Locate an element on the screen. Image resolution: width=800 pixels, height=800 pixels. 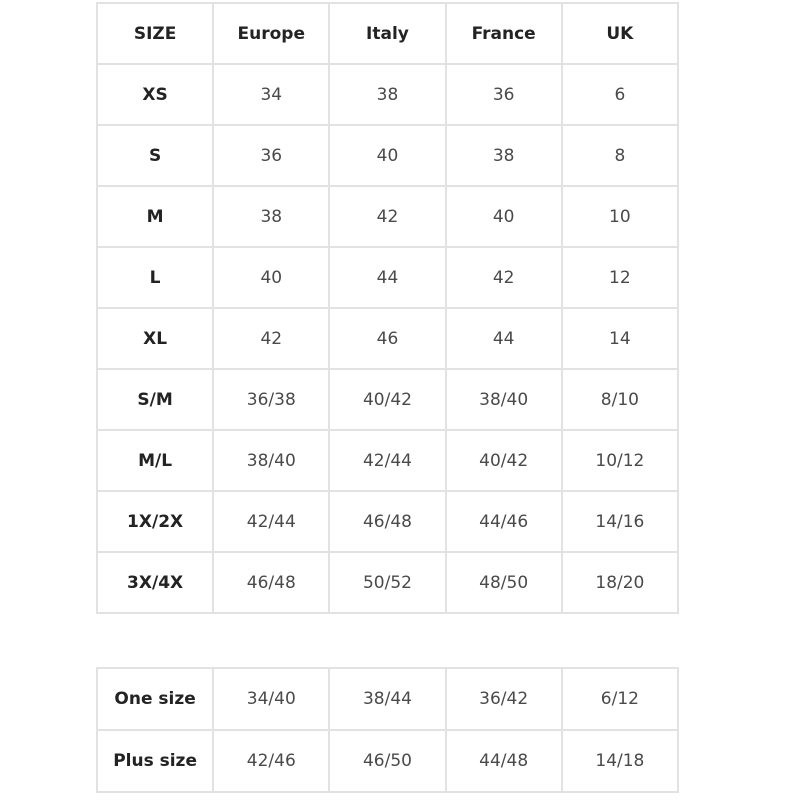
size-value-cell: Europe is located at coordinates (271, 33).